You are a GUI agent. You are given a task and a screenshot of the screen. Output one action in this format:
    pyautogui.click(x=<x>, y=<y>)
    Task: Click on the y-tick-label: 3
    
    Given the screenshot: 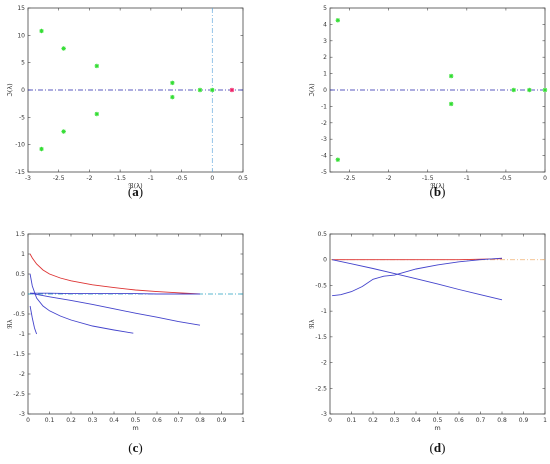 What is the action you would take?
    pyautogui.click(x=325, y=41)
    